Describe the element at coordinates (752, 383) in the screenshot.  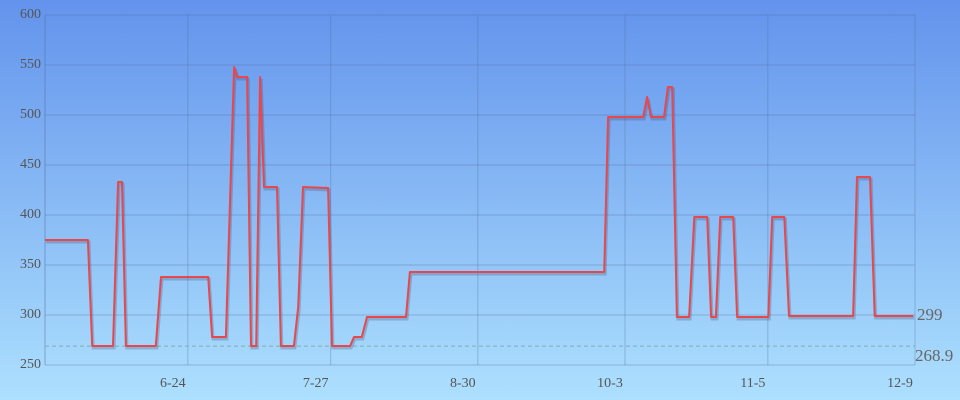
I see `x-tick-label: 11-5` at that location.